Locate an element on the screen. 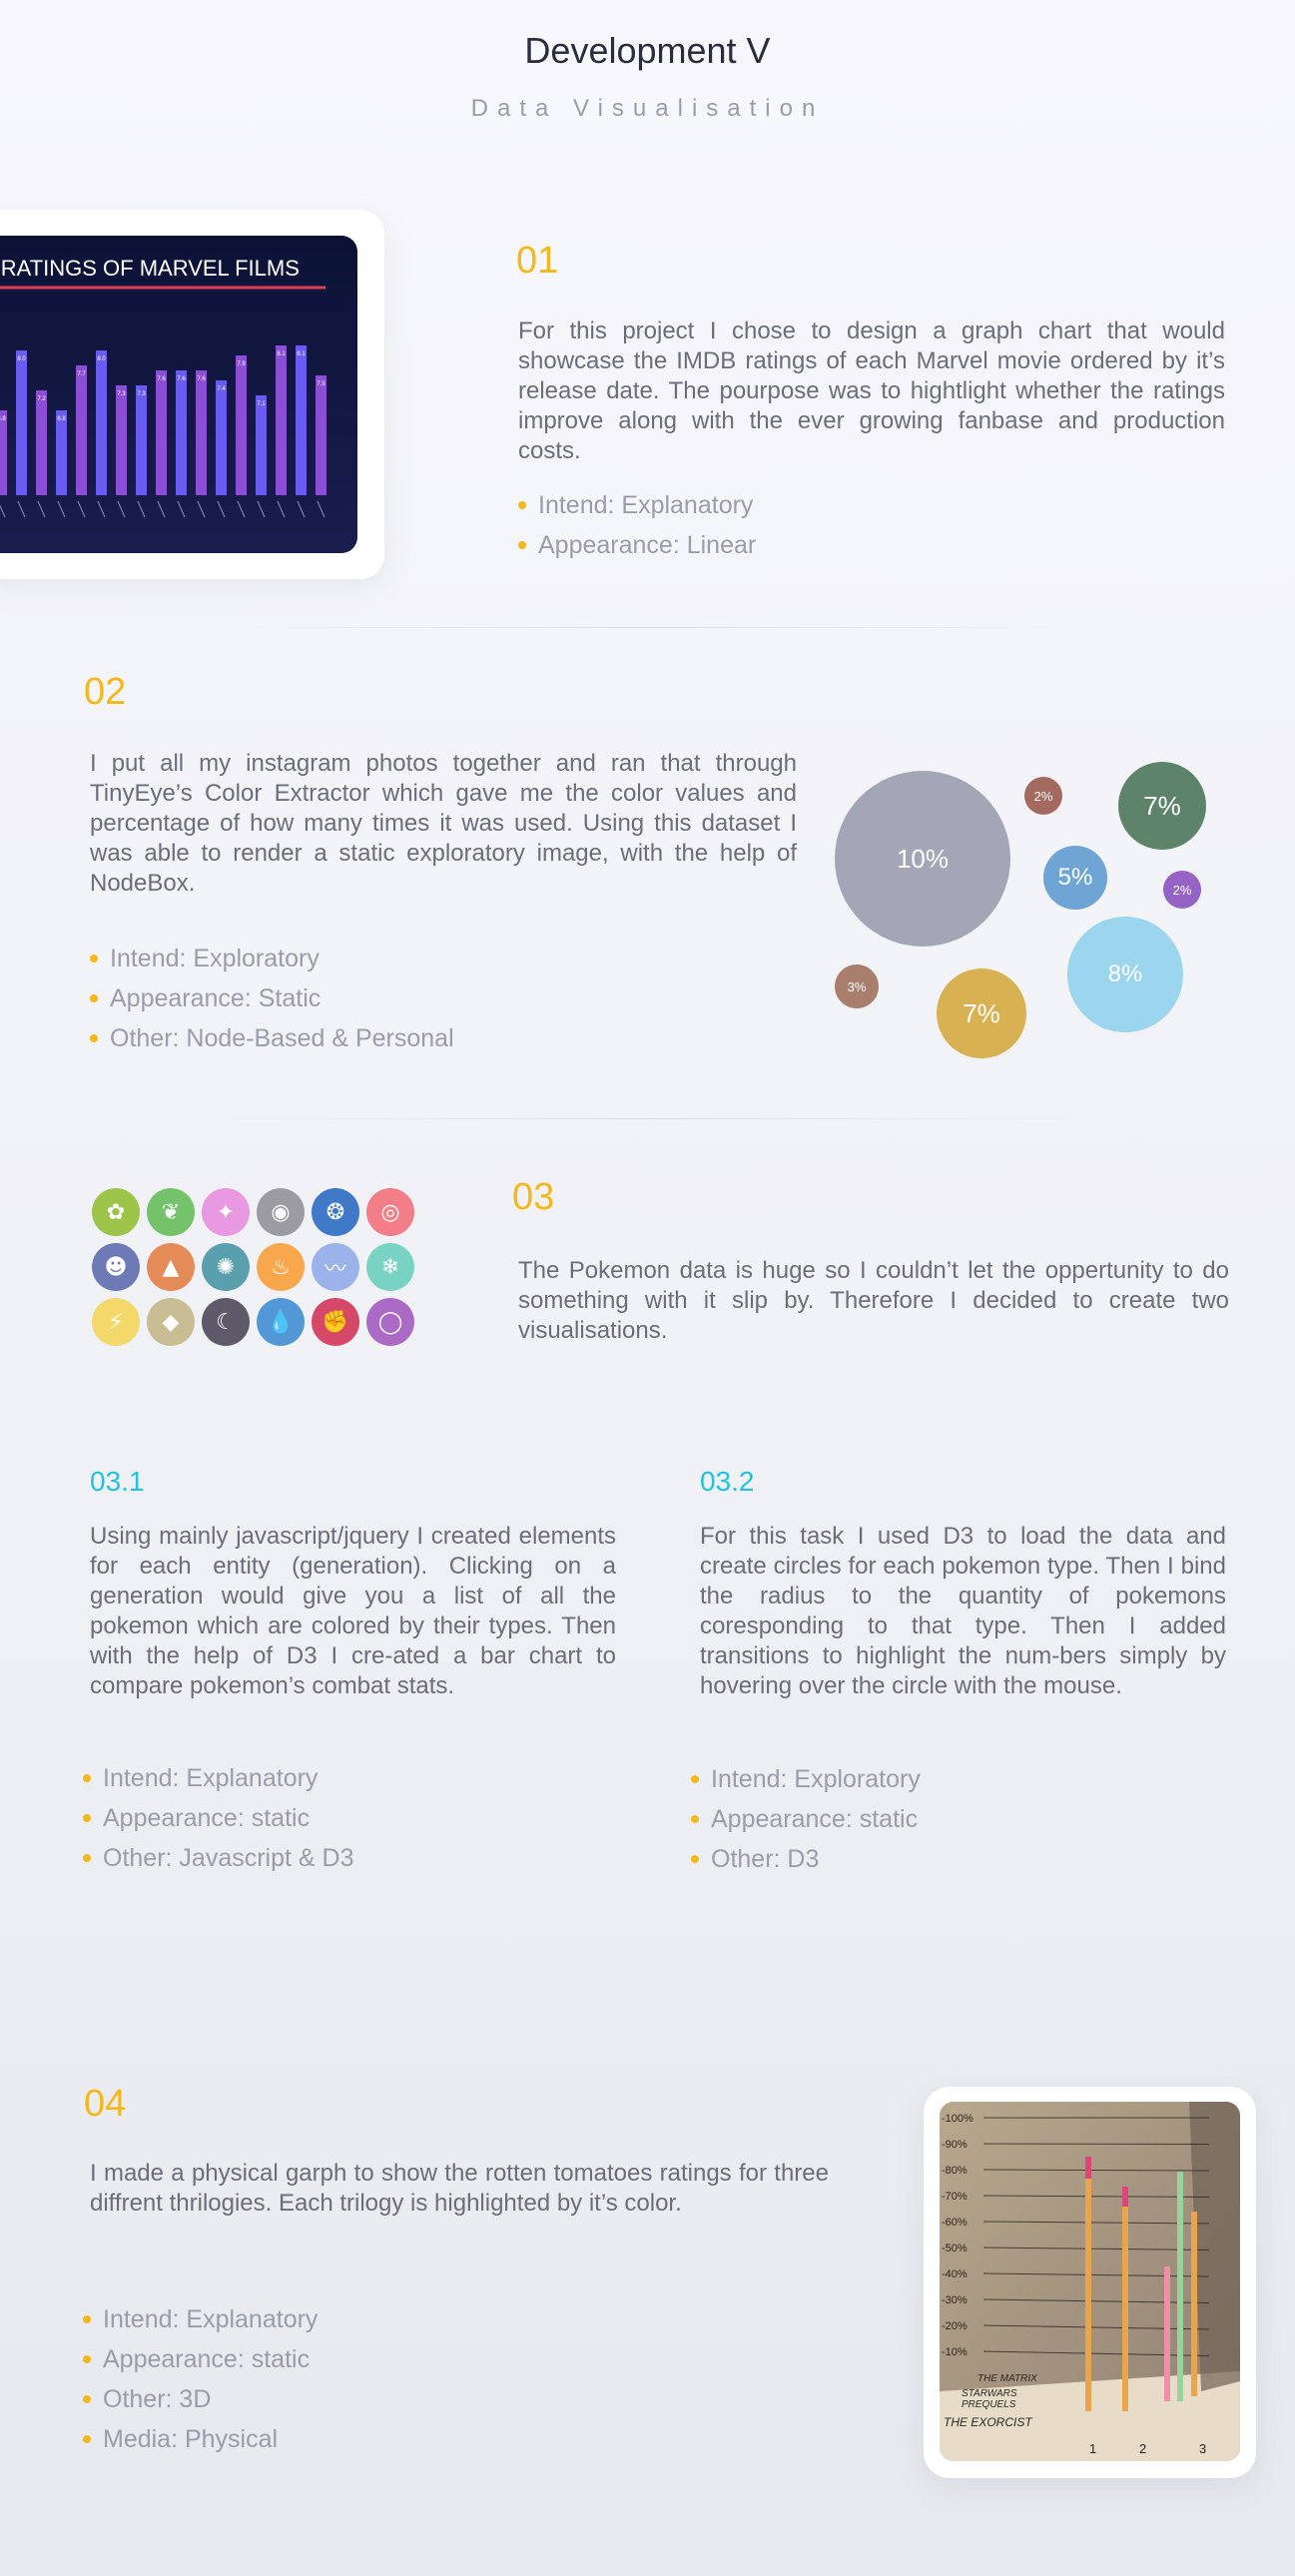 The height and width of the screenshot is (2576, 1295). photo-axis-label: 3 is located at coordinates (1202, 2448).